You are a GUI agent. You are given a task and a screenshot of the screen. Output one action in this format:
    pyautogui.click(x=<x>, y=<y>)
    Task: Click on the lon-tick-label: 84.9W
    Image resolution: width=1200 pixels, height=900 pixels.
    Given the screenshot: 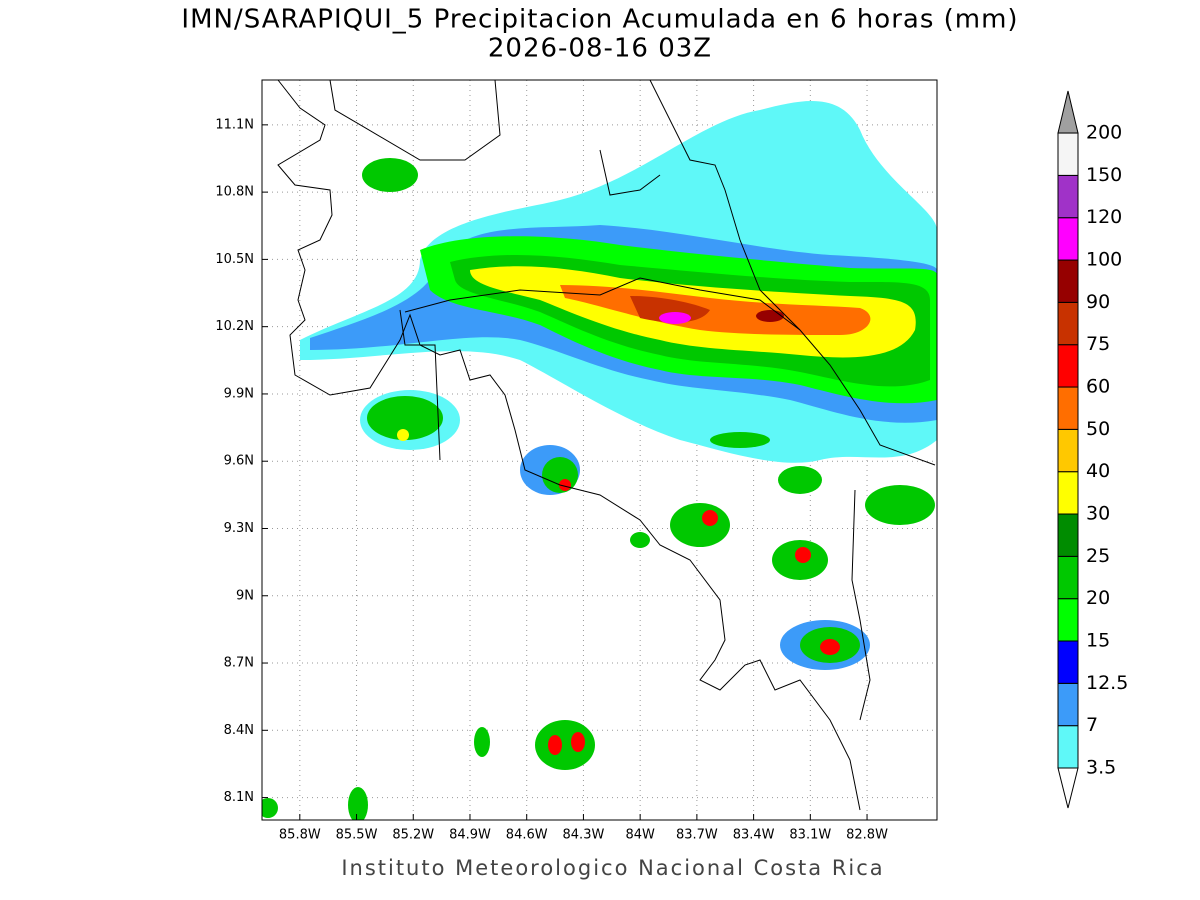 What is the action you would take?
    pyautogui.click(x=470, y=835)
    